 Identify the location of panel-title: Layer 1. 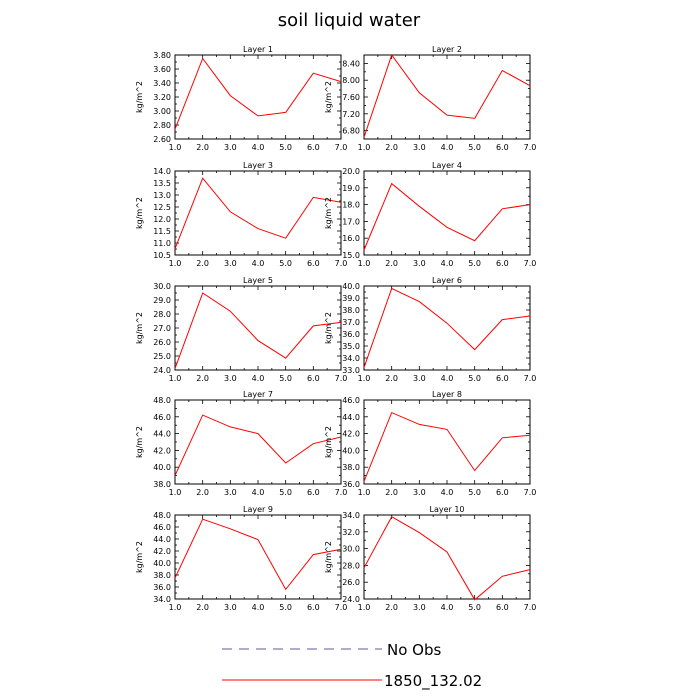
(258, 49).